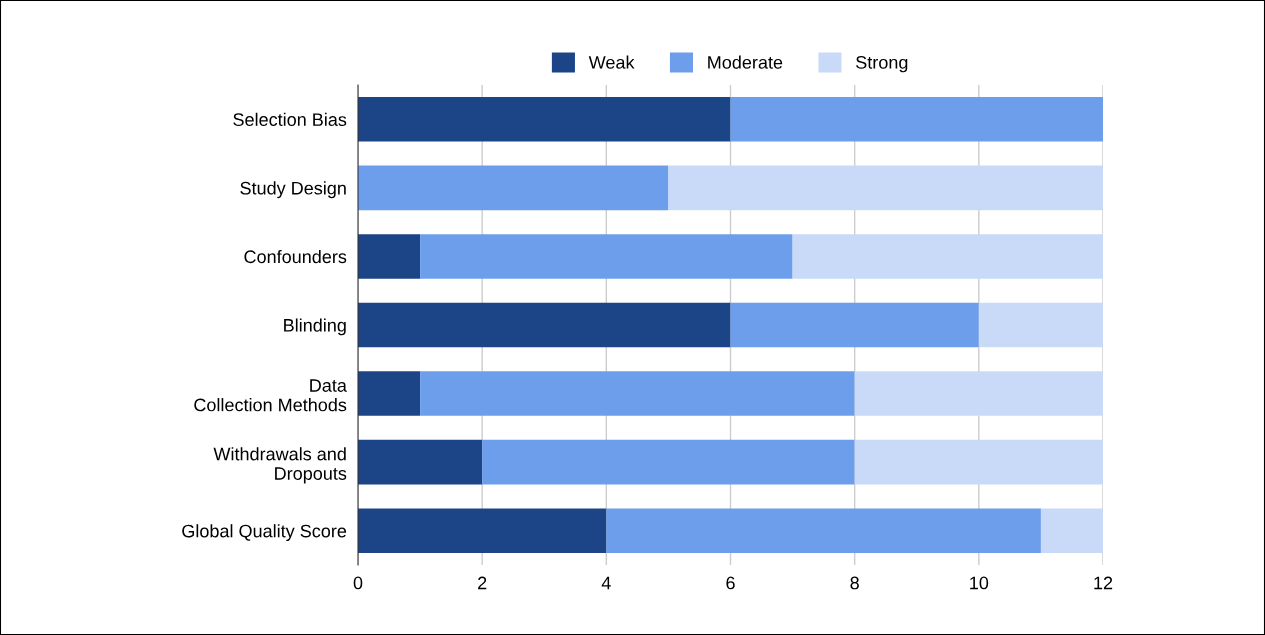  I want to click on x-tick-label: 2, so click(482, 583).